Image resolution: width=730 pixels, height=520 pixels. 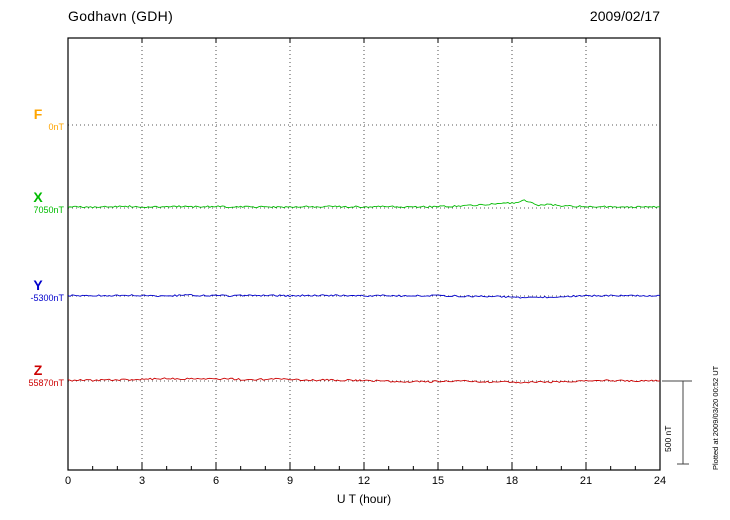 I want to click on xtick-21: 21, so click(x=586, y=481).